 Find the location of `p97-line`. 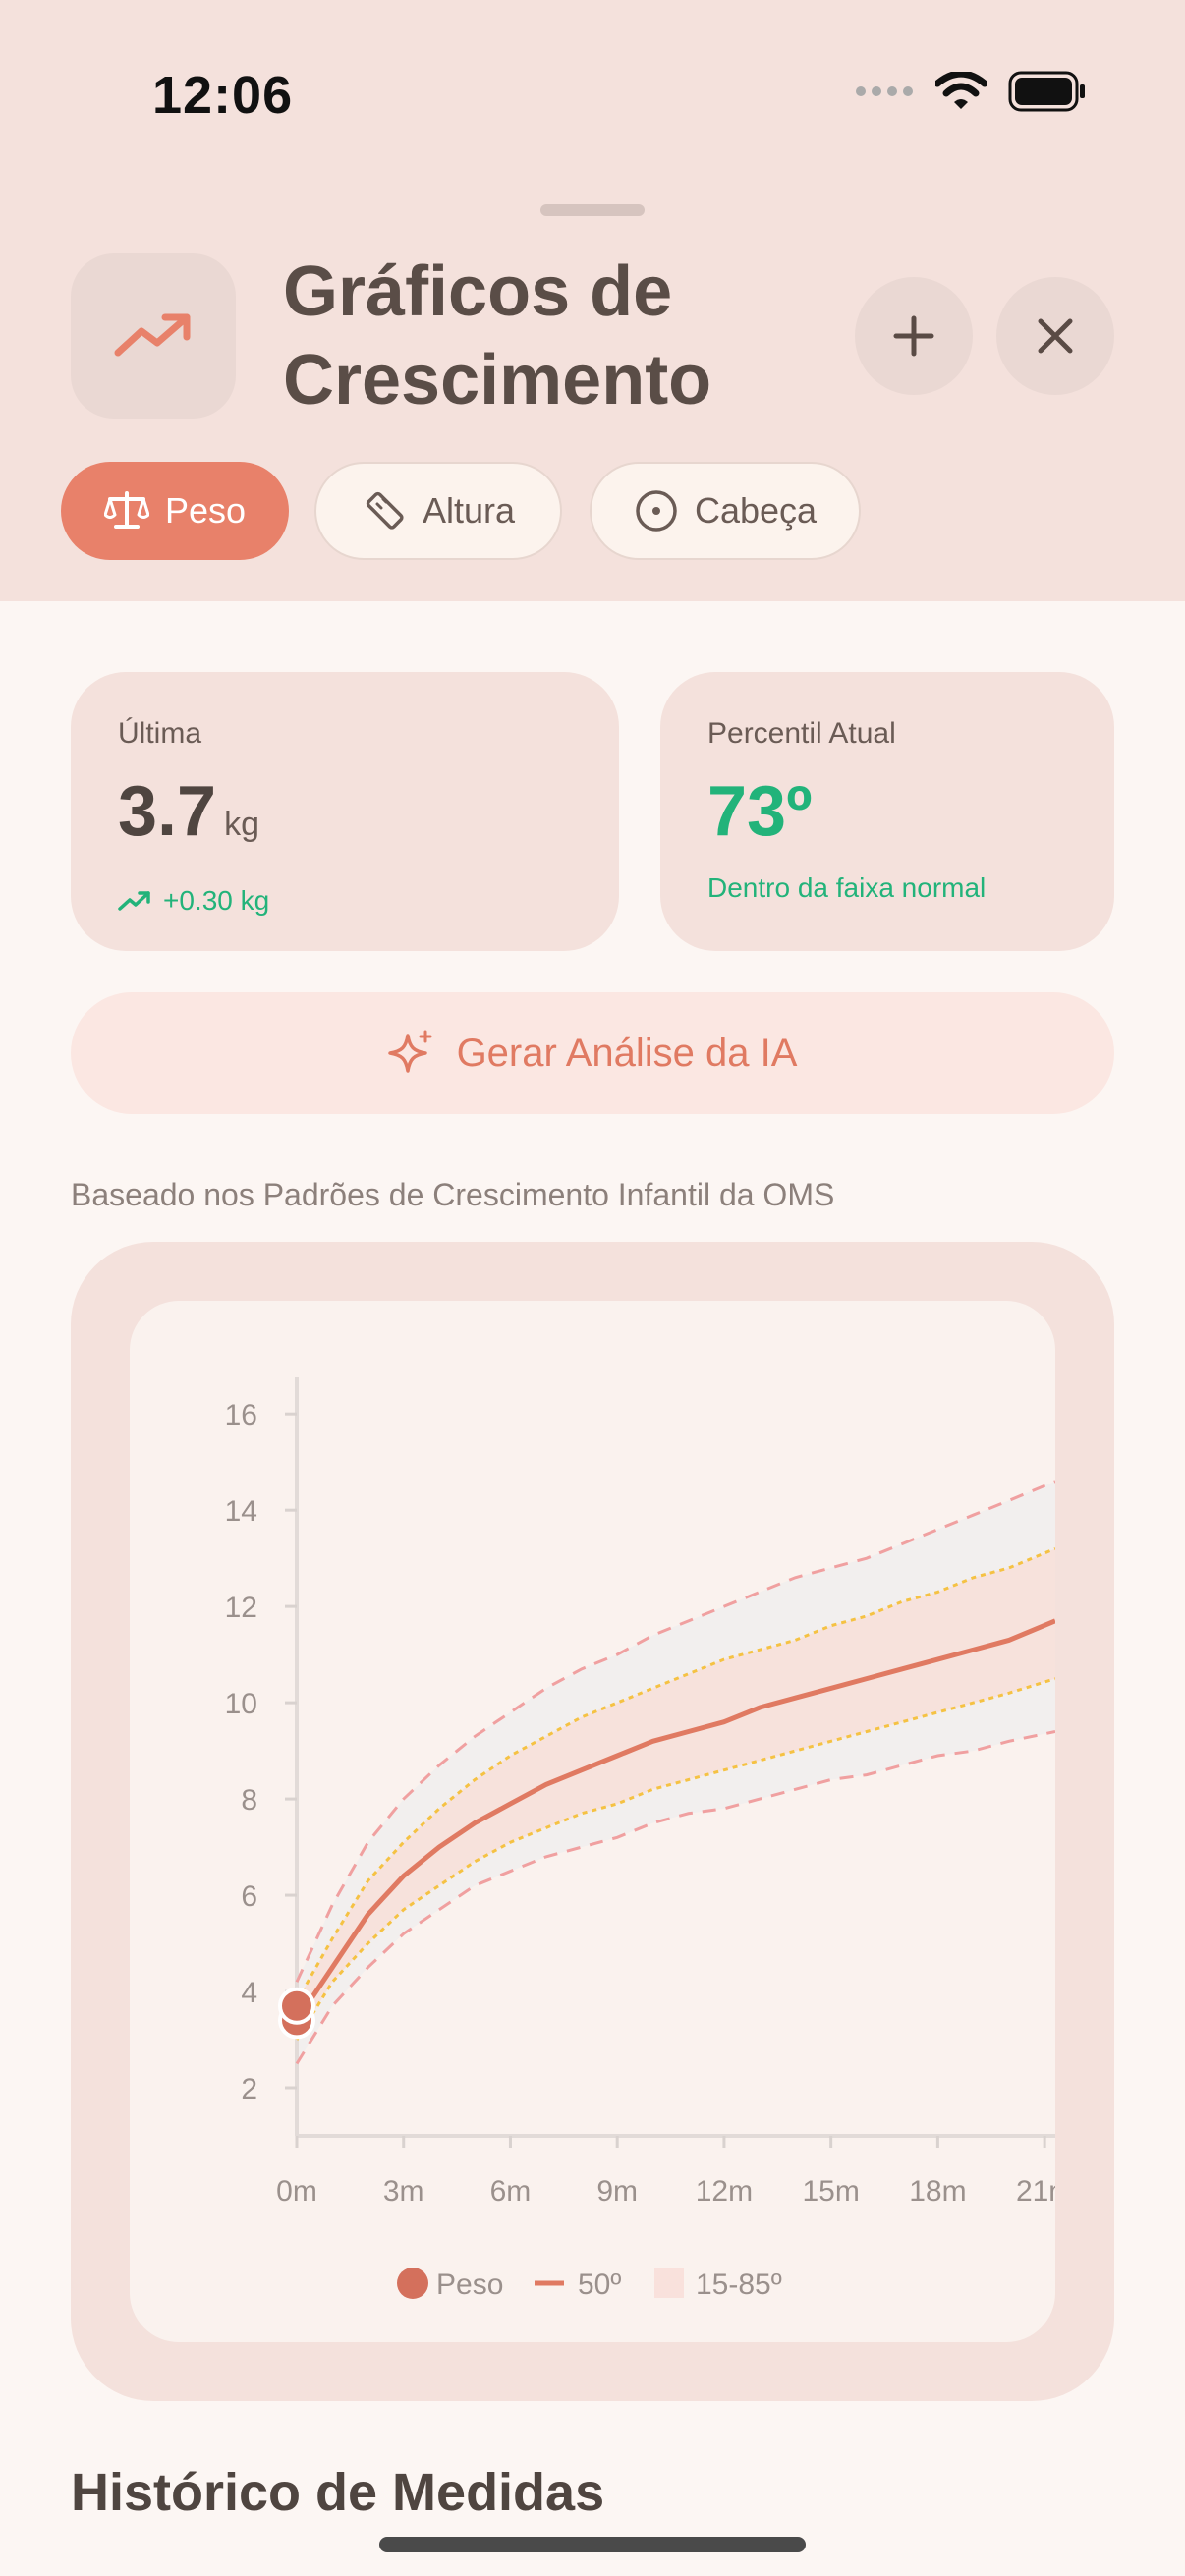

p97-line is located at coordinates (675, 1731).